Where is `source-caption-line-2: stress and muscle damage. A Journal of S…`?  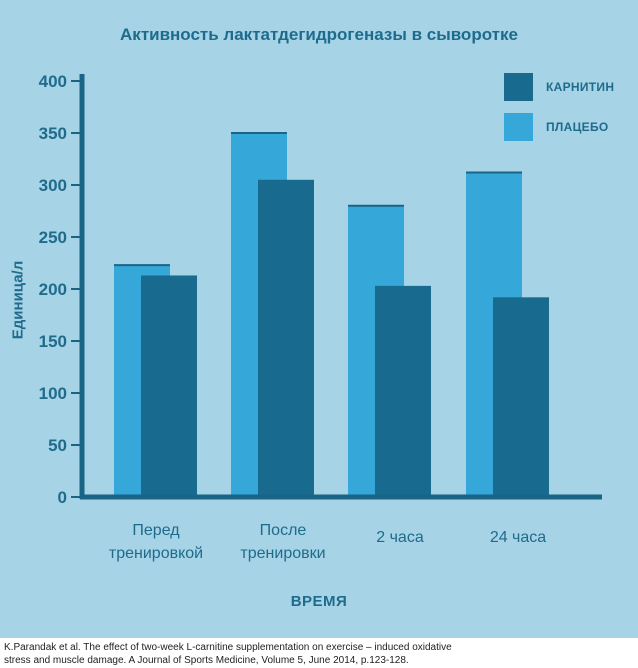 source-caption-line-2: stress and muscle damage. A Journal of S… is located at coordinates (206, 660).